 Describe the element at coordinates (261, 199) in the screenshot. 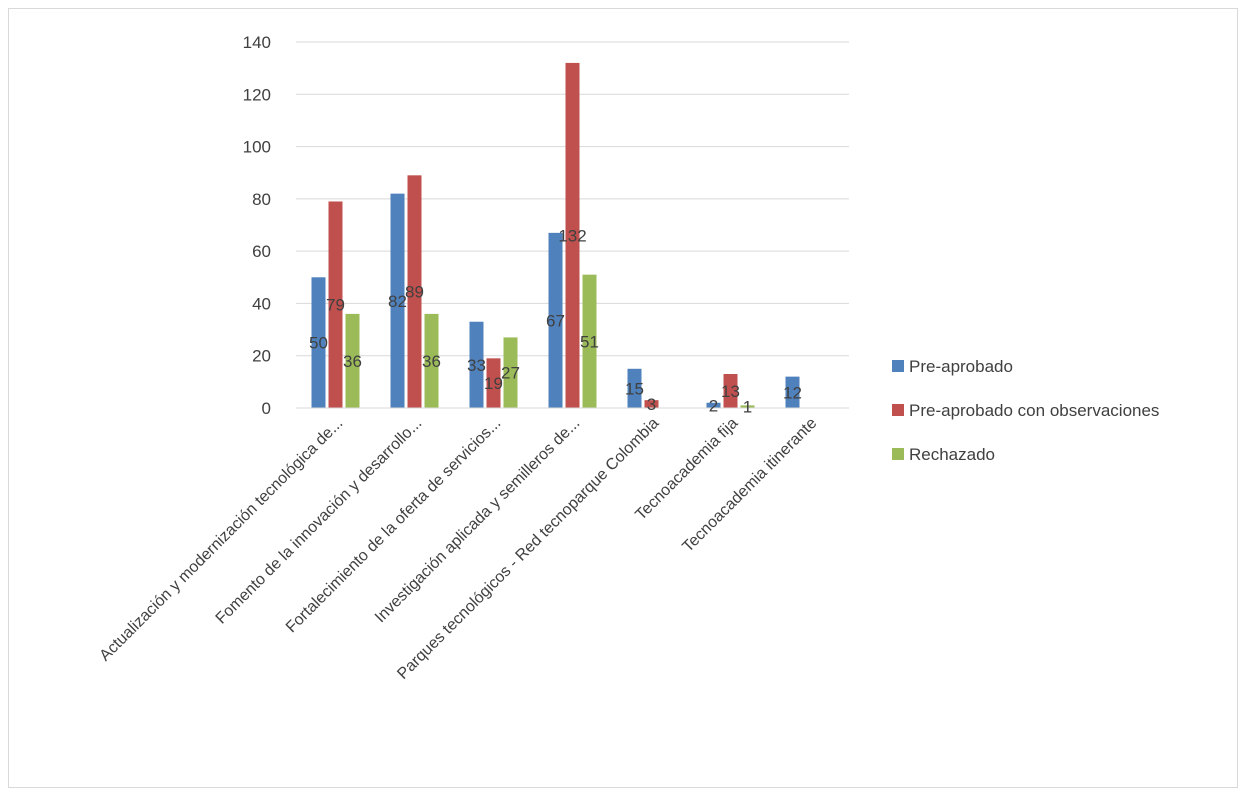

I see `y-tick-label: 80` at that location.